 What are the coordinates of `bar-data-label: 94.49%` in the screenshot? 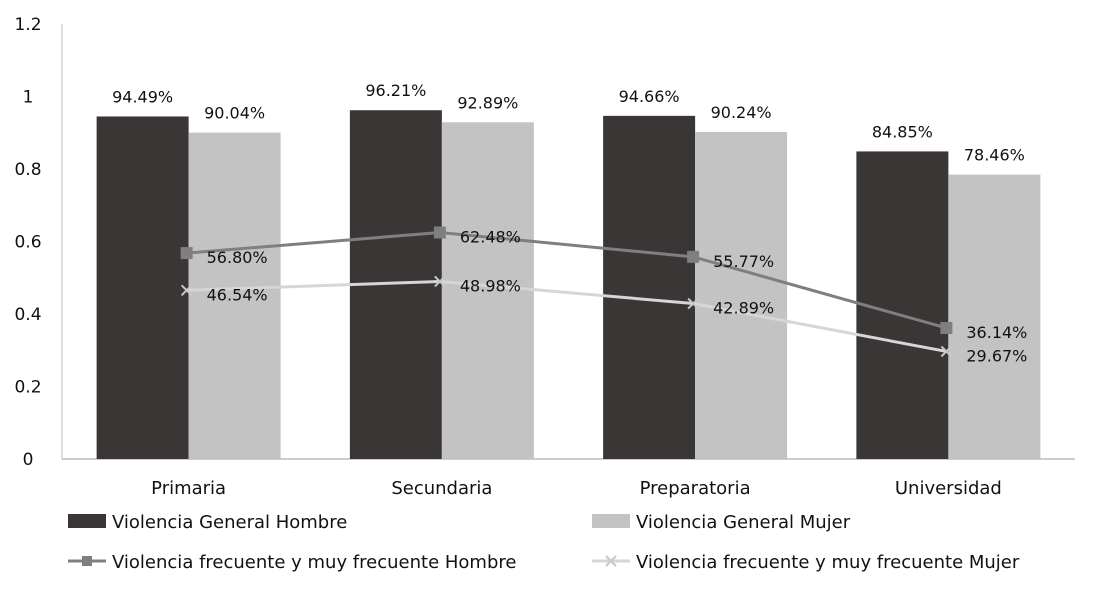 It's located at (142, 96).